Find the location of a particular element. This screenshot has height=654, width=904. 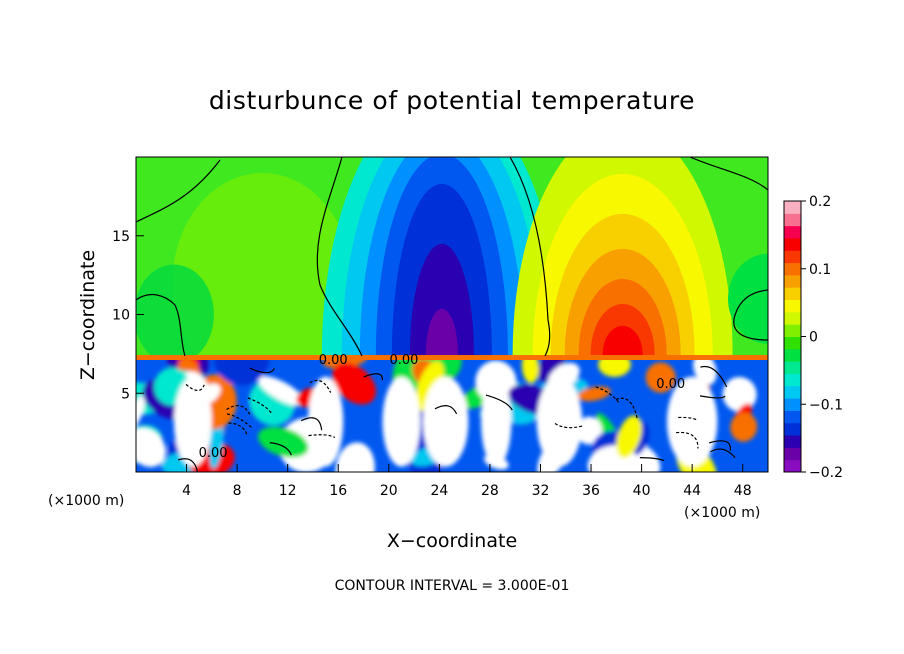

zero-contour-negative-left is located at coordinates (339, 257).